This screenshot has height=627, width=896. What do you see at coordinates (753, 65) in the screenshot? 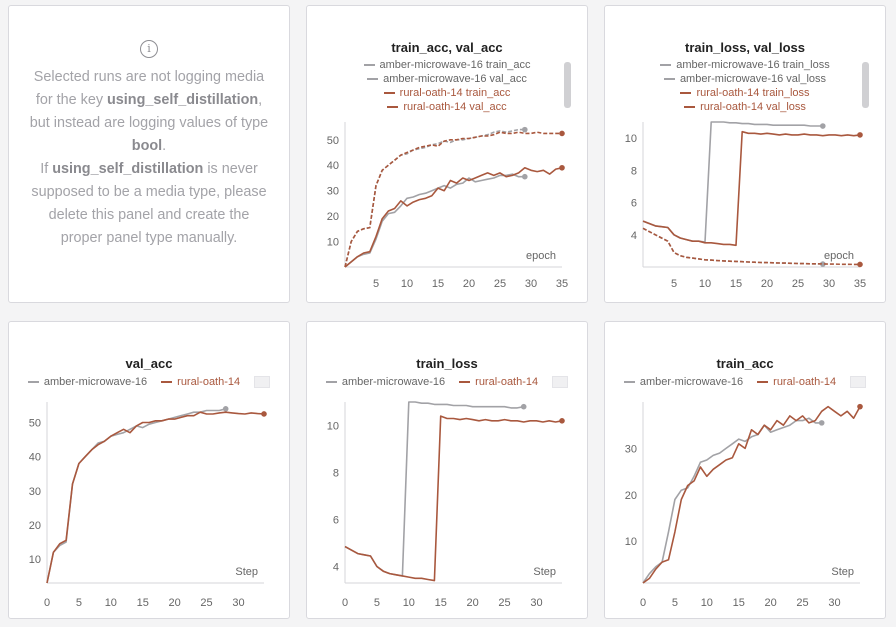
I see `legend-label: amber-microwave-16 train_loss` at bounding box center [753, 65].